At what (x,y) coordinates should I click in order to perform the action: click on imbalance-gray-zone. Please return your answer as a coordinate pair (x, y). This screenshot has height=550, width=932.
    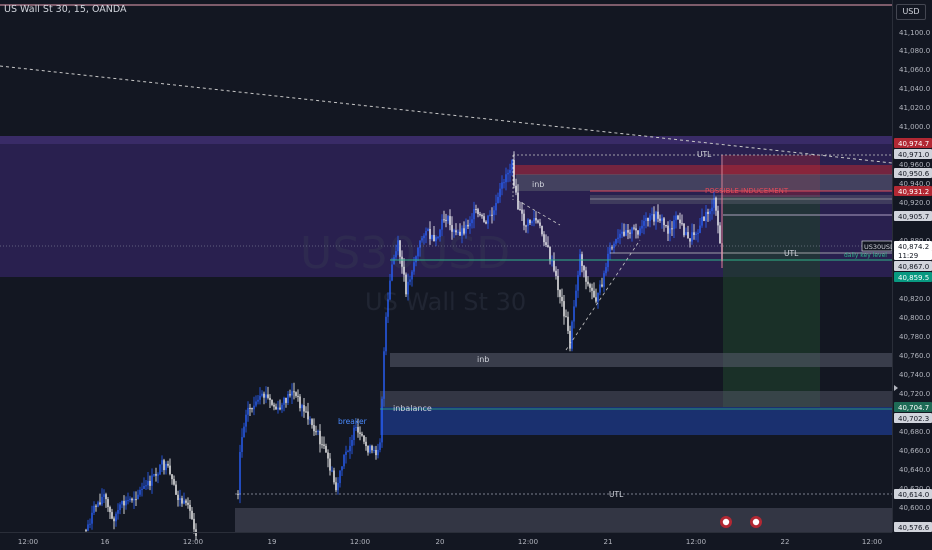
    Looking at the image, I should click on (636, 399).